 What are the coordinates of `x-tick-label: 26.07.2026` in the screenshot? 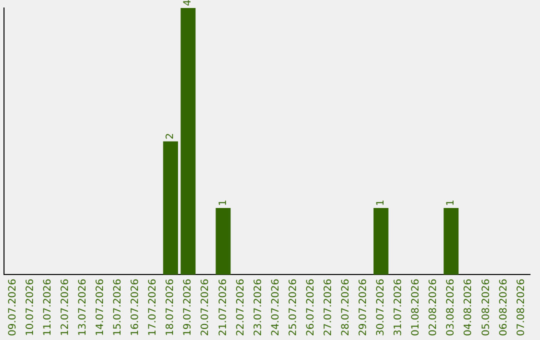 It's located at (310, 307).